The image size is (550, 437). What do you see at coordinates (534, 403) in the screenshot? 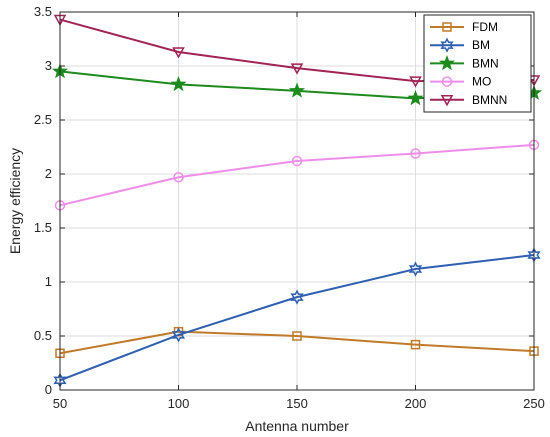
I see `x-tick-label: 250` at bounding box center [534, 403].